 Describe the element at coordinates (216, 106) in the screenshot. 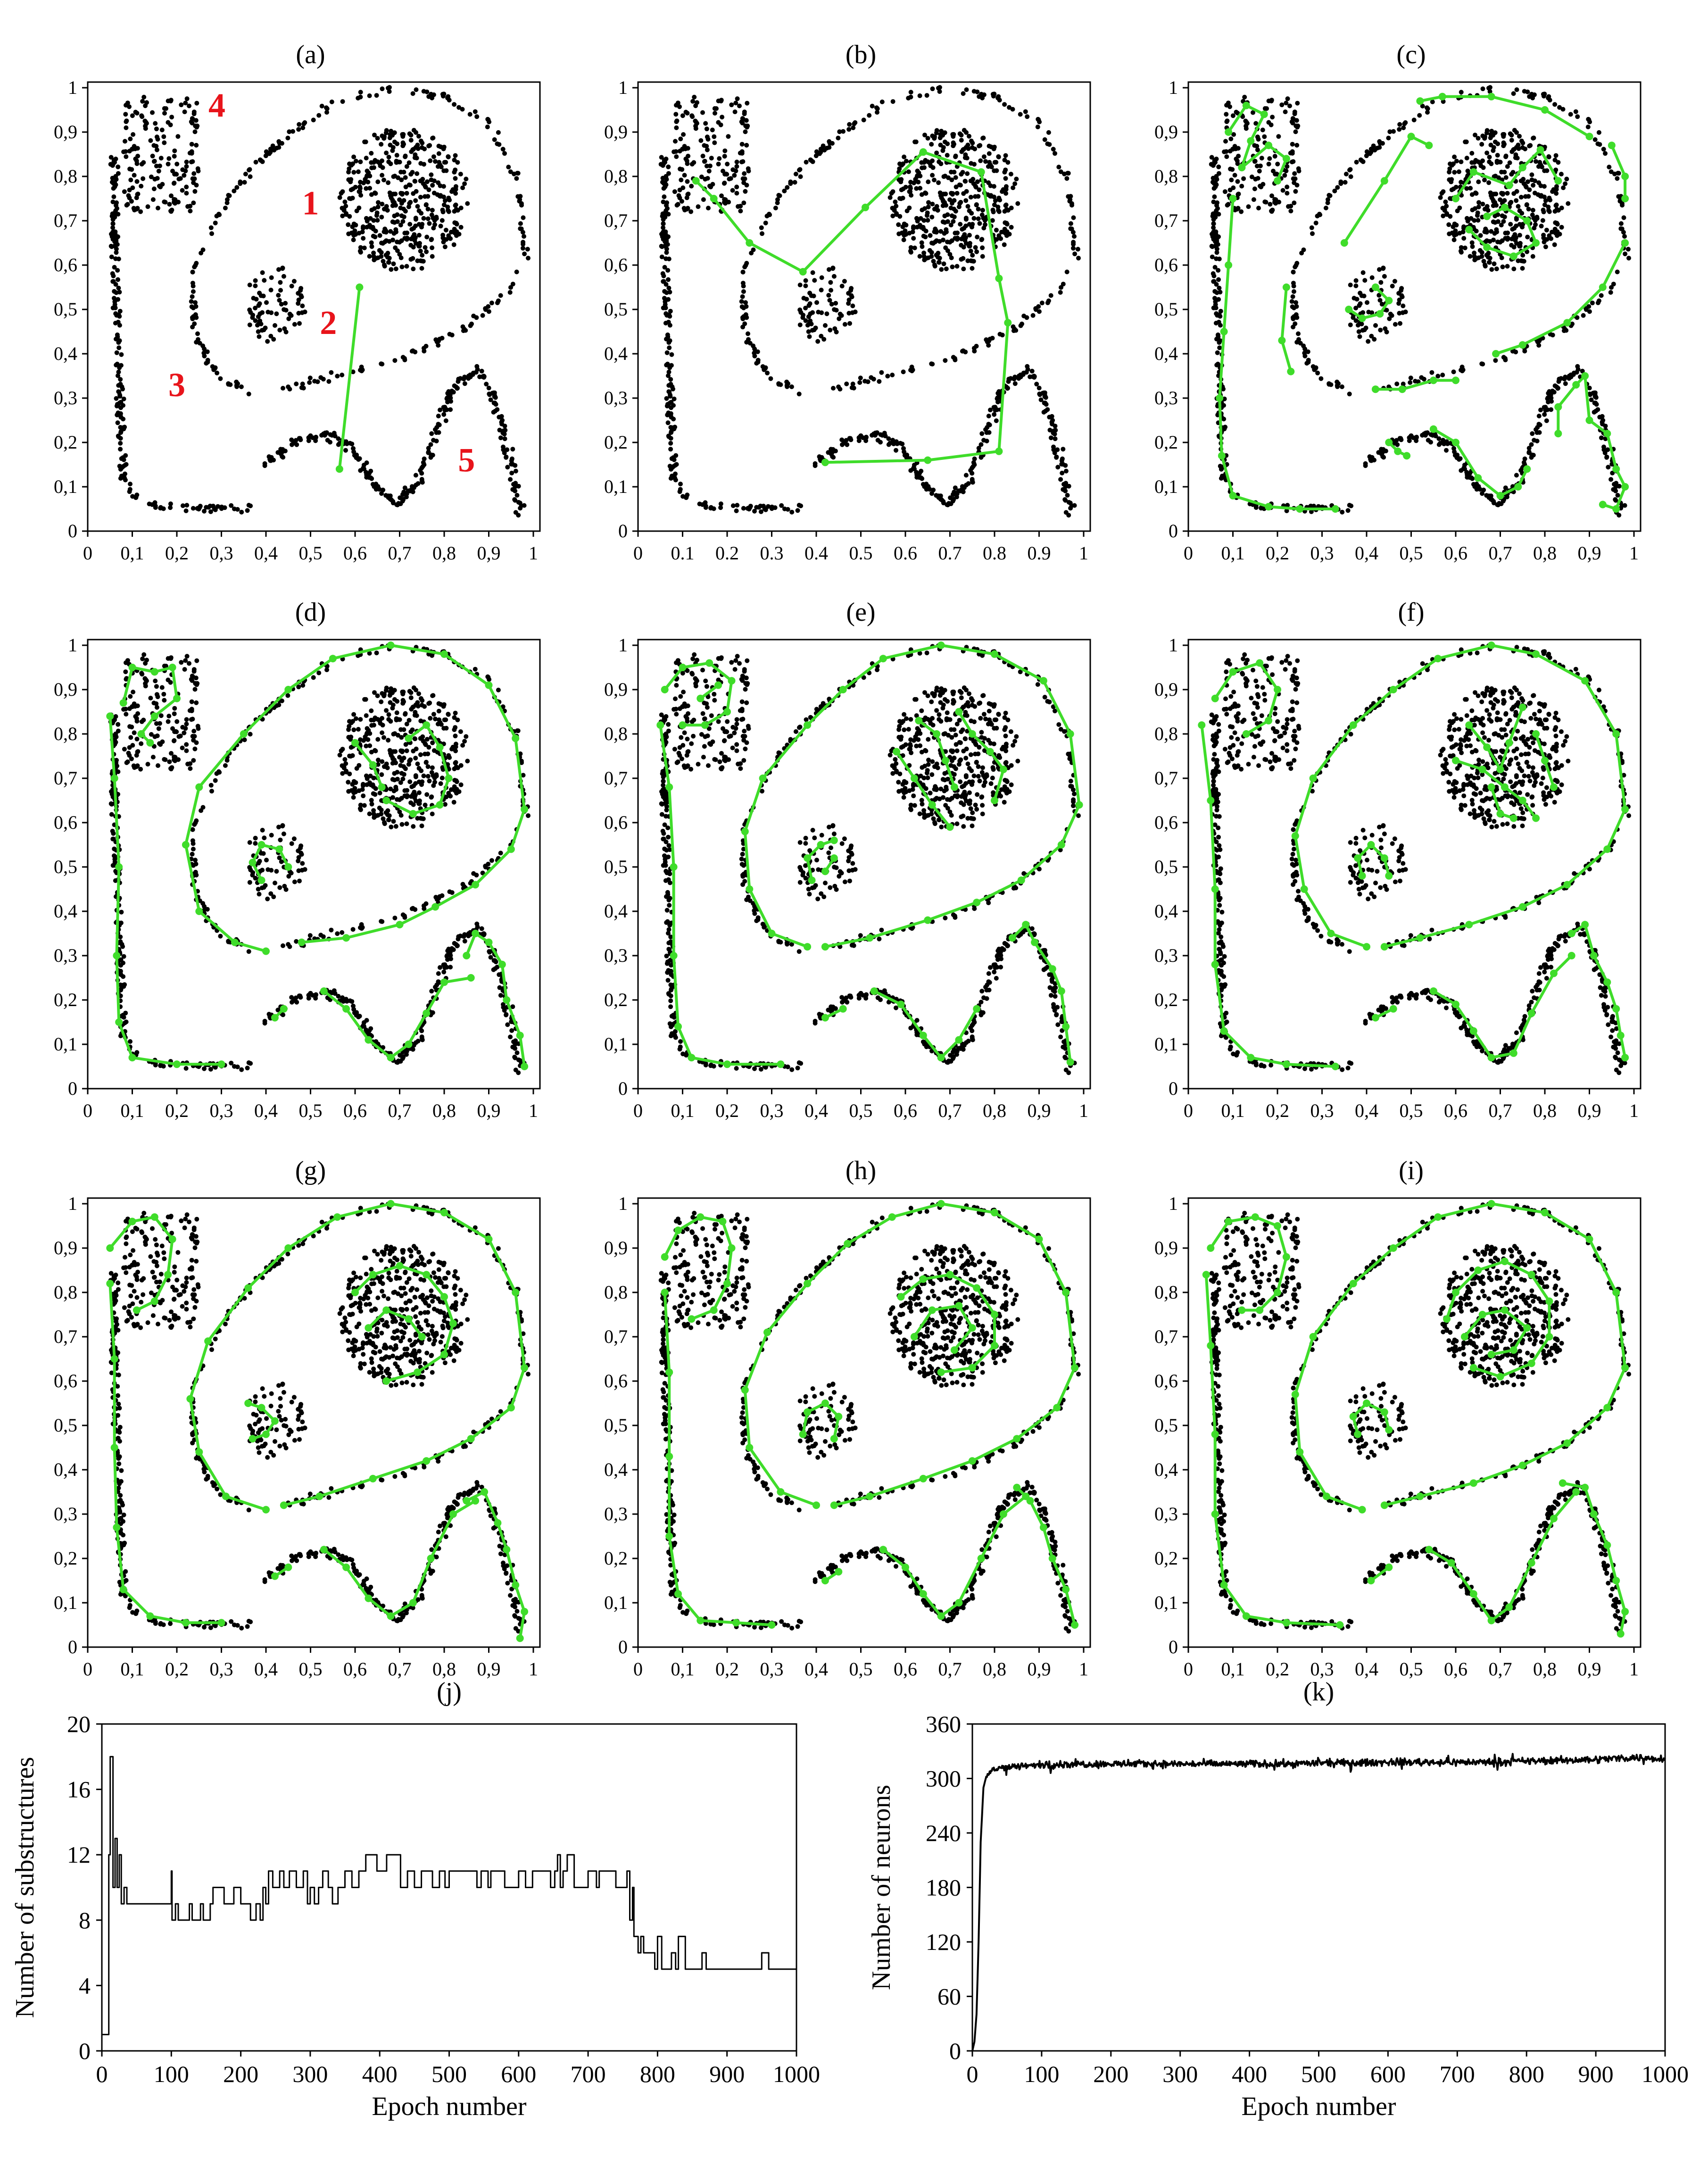

I see `cluster-label: 4` at that location.